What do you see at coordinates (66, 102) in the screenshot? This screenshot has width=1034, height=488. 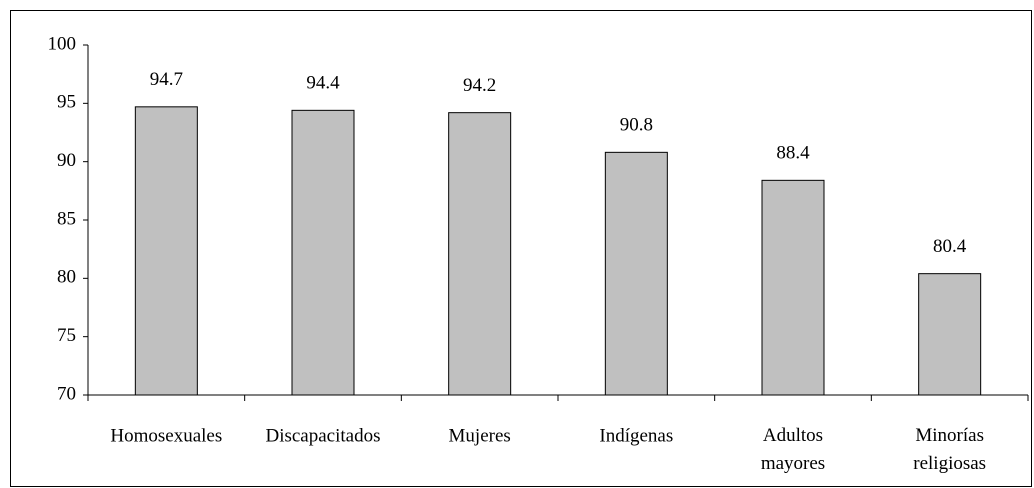 I see `y-tick-label: 95` at bounding box center [66, 102].